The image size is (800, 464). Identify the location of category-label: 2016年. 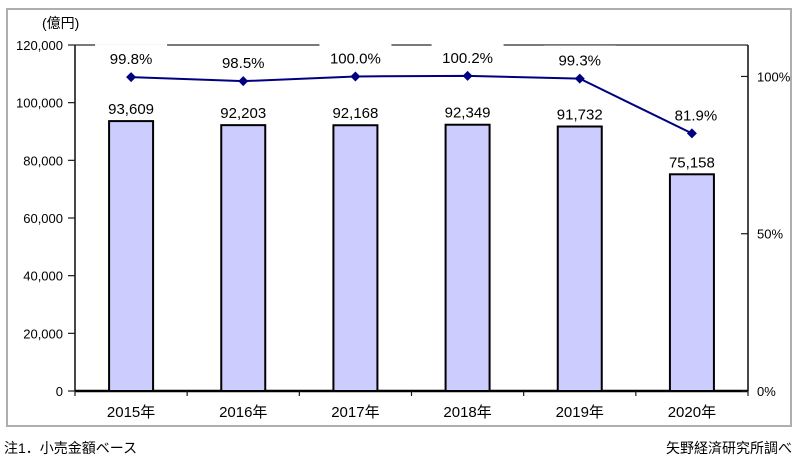
(243, 412).